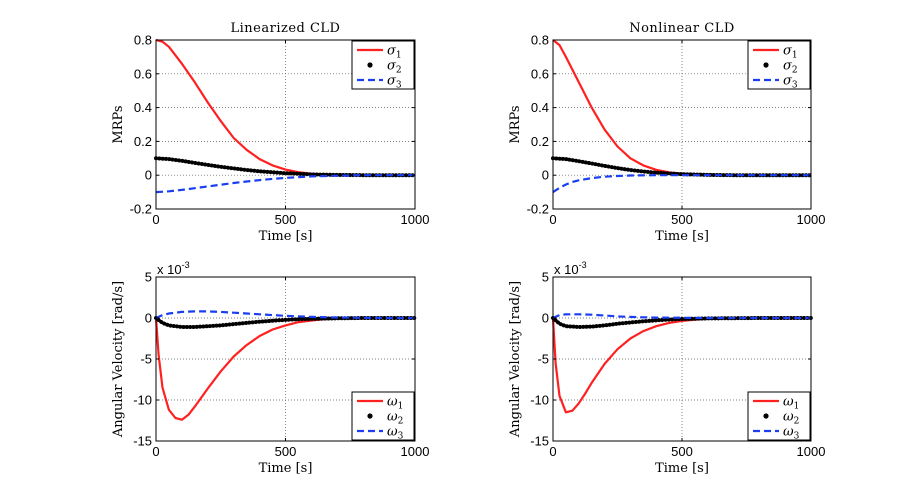 The height and width of the screenshot is (499, 898). I want to click on chart-title: Nonlinear CLD, so click(682, 28).